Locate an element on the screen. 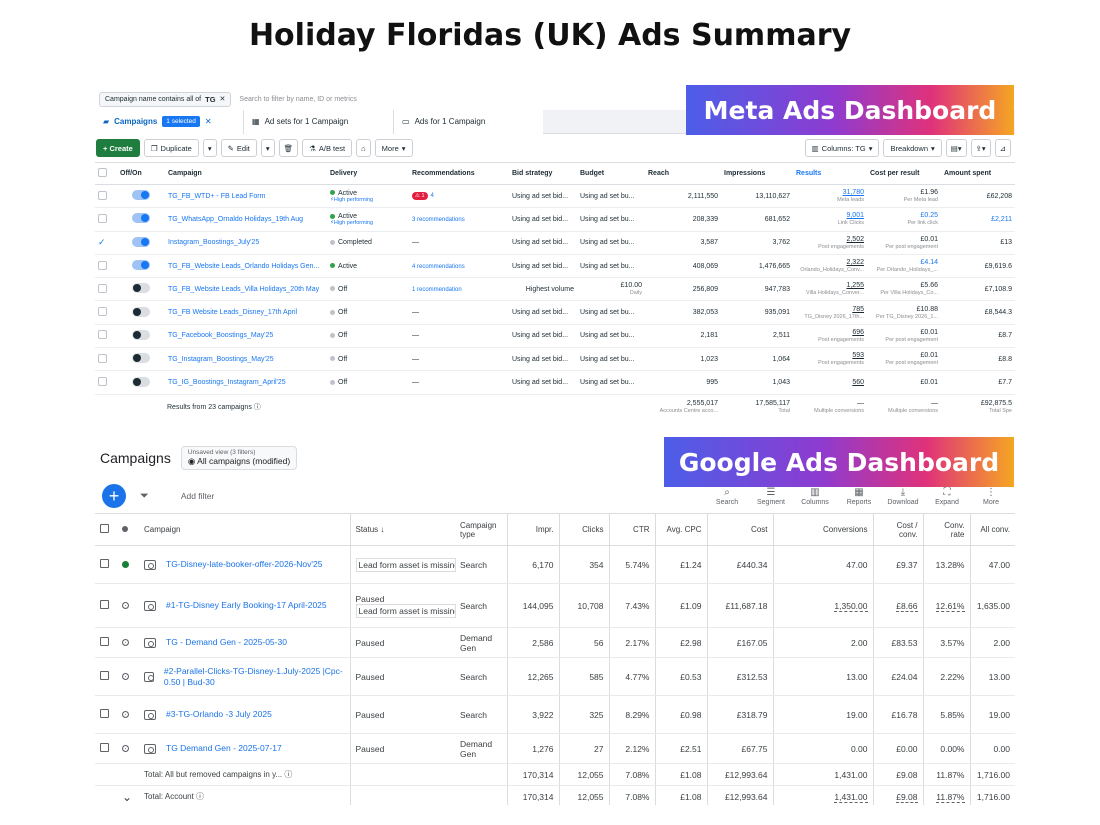 Image resolution: width=1100 pixels, height=825 pixels. check-icon: ✓ is located at coordinates (102, 242).